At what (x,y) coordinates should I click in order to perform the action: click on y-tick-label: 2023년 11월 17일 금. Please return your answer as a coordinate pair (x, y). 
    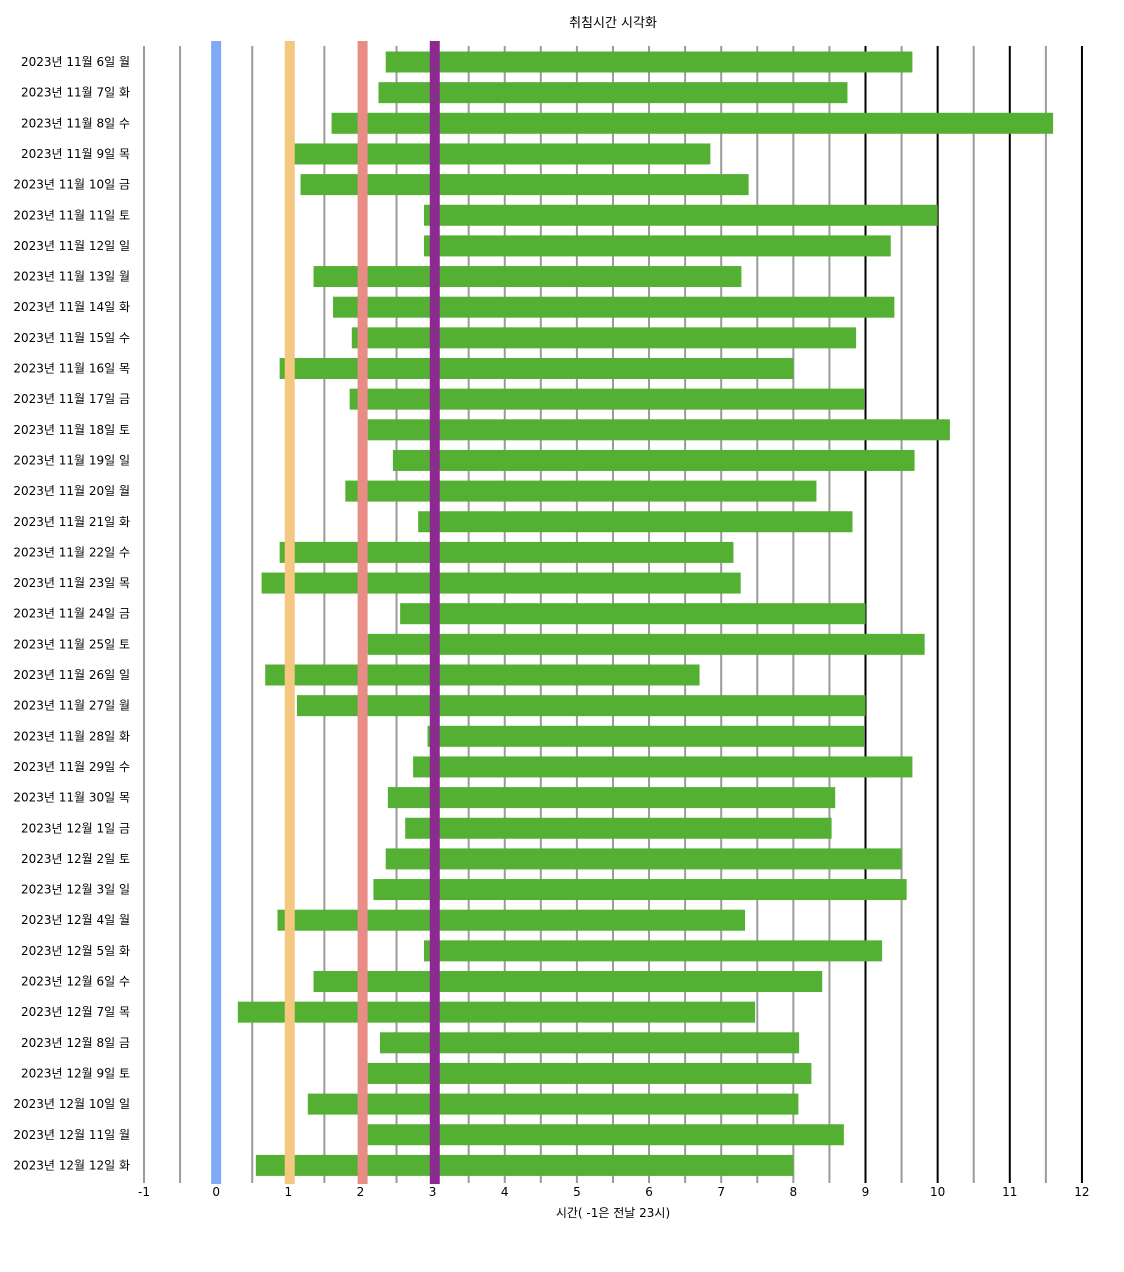
    Looking at the image, I should click on (71, 399).